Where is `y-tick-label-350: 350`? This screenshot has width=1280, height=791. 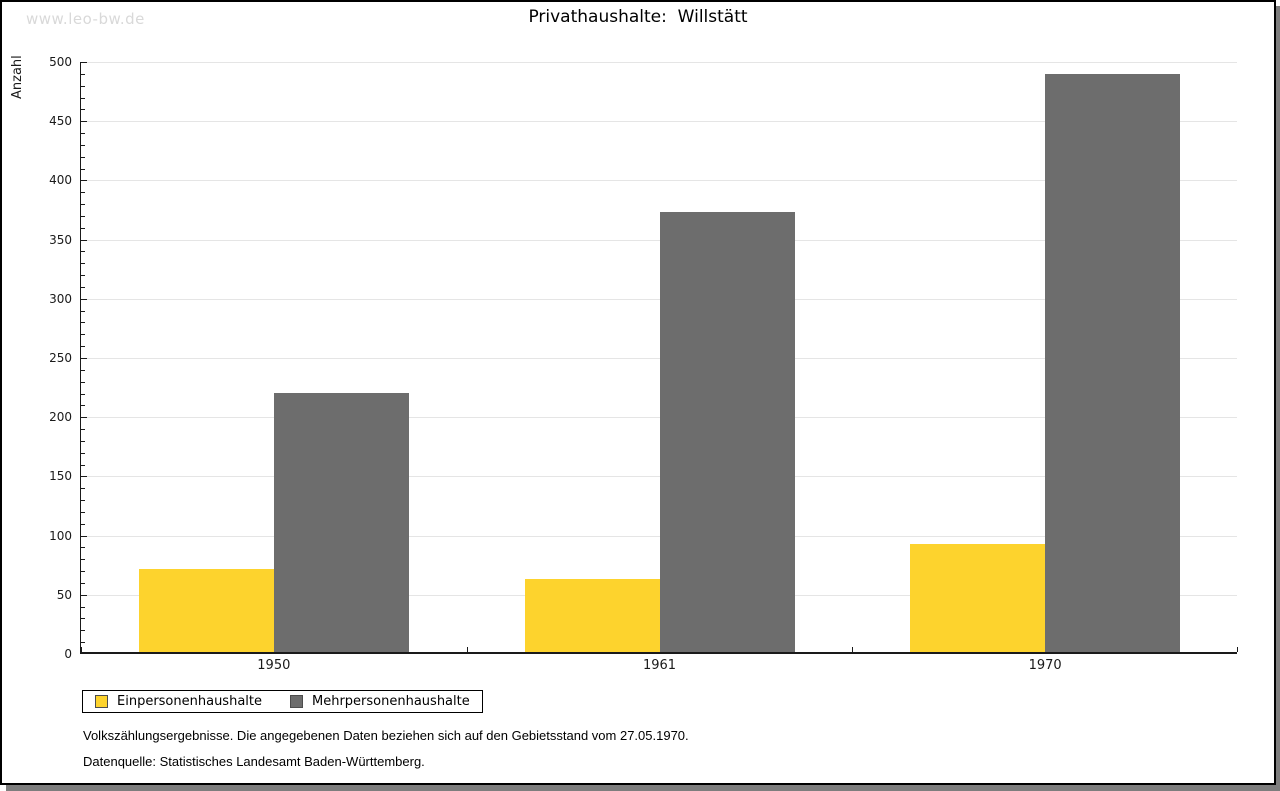
y-tick-label-350: 350 is located at coordinates (60, 239).